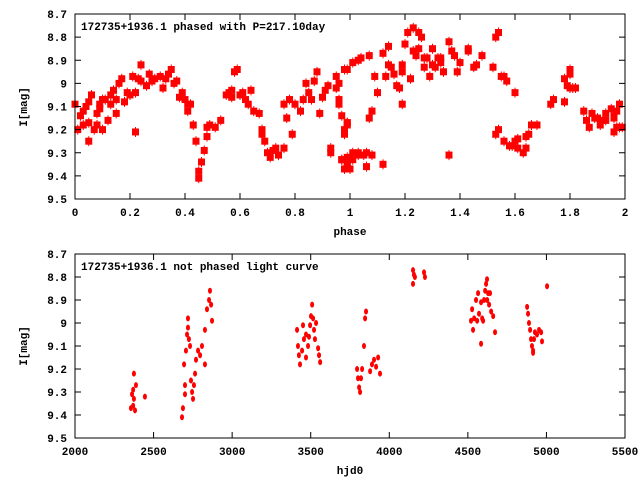  Describe the element at coordinates (570, 214) in the screenshot. I see `x-tick-label: 1.8` at that location.